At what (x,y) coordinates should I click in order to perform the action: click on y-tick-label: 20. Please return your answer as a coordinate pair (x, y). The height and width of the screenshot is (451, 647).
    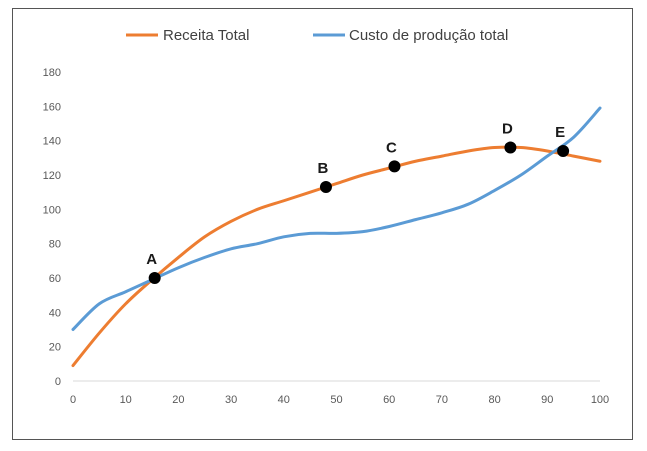
    Looking at the image, I should click on (55, 348).